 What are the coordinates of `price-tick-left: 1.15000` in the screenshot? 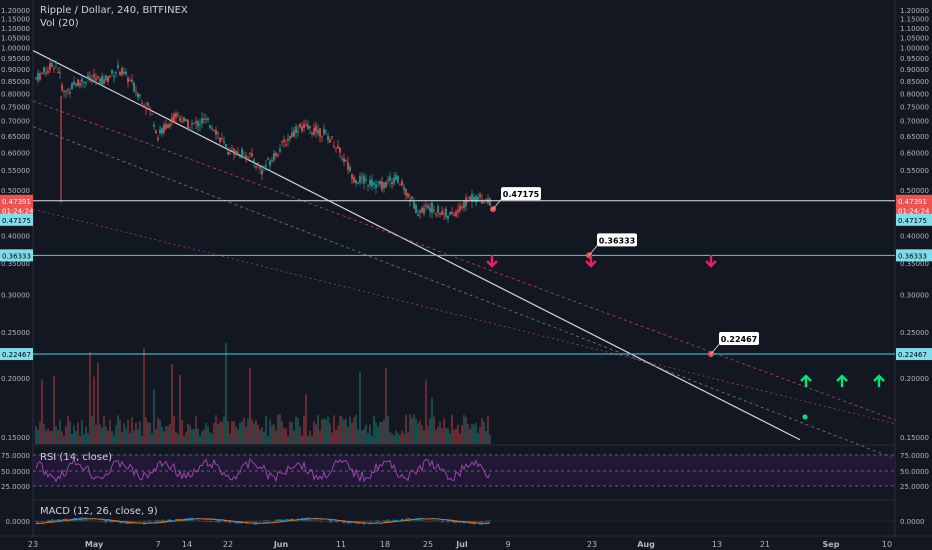 It's located at (15, 20).